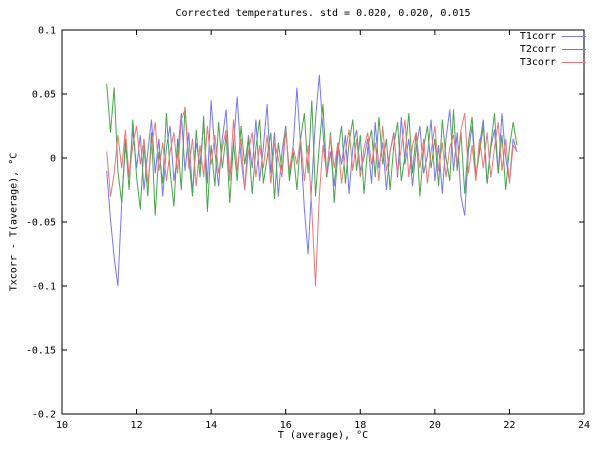 The image size is (600, 450). What do you see at coordinates (53, 159) in the screenshot?
I see `svg-text: 0` at bounding box center [53, 159].